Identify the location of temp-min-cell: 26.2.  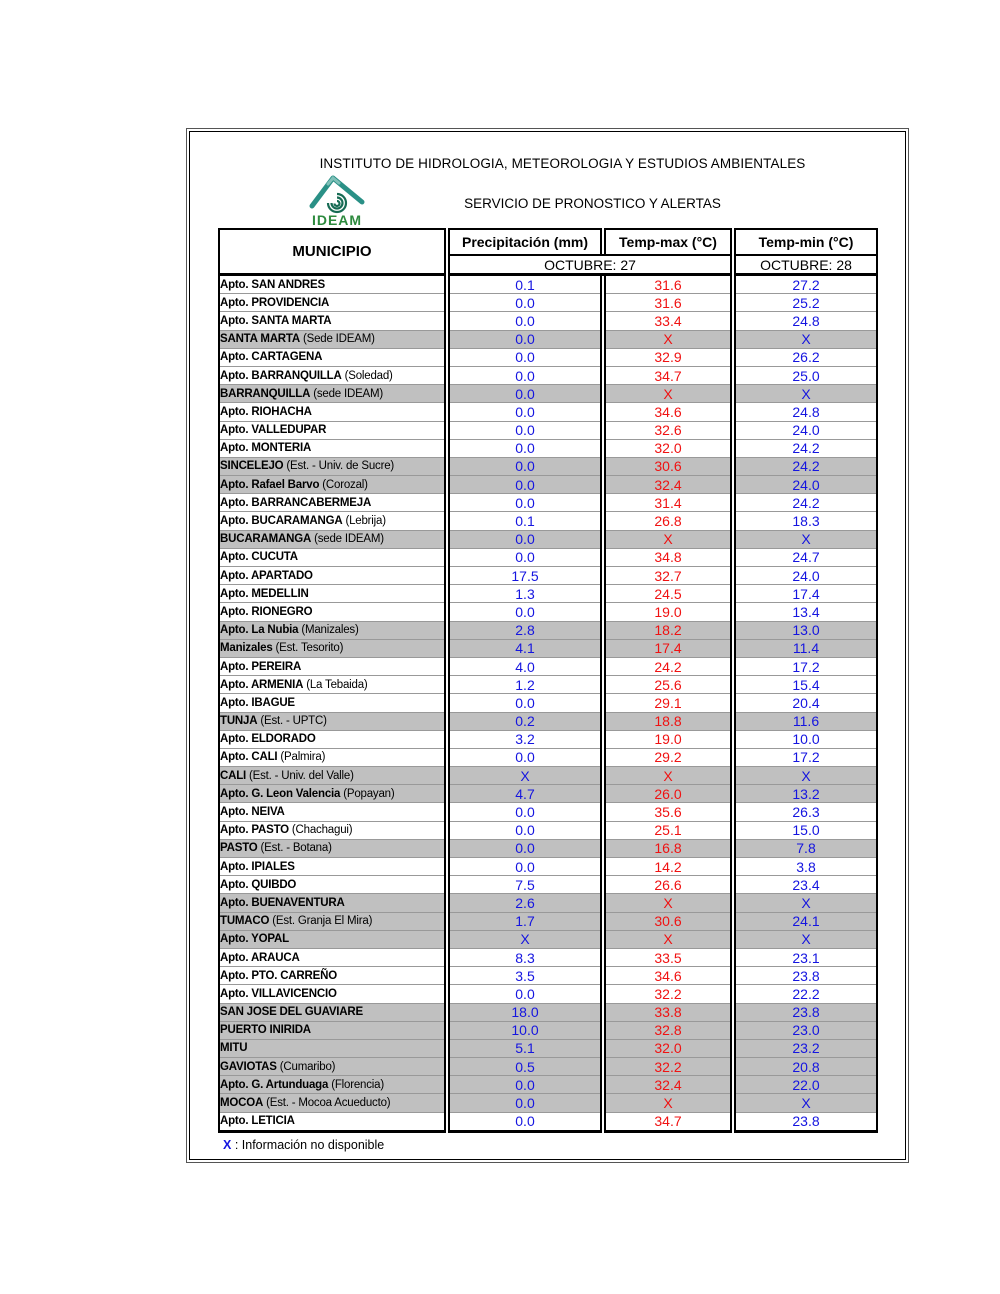
(806, 357).